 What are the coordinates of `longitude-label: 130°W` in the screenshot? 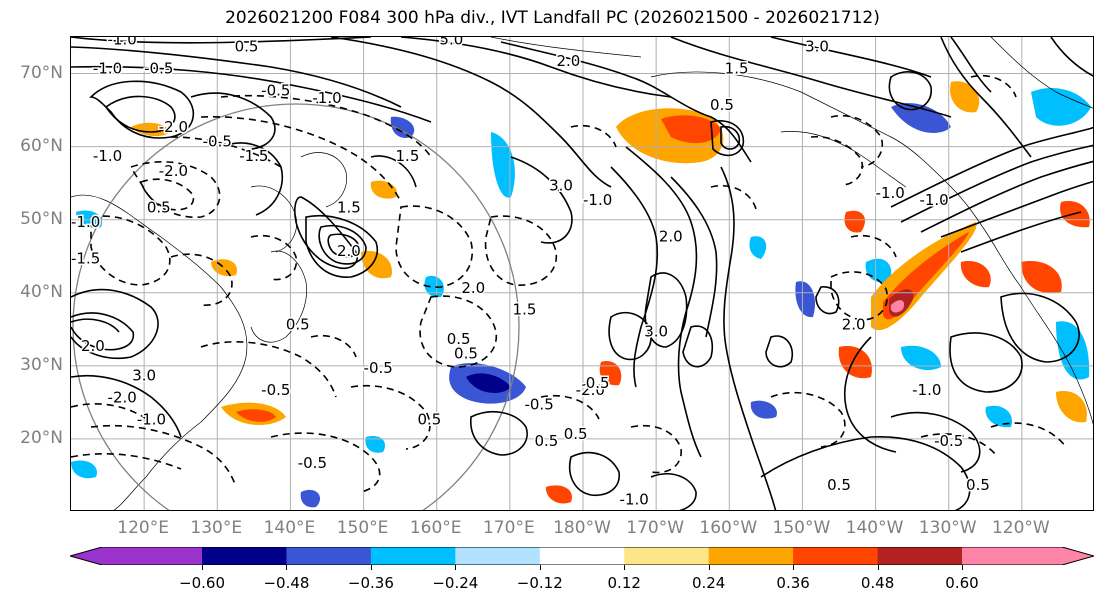 It's located at (947, 528).